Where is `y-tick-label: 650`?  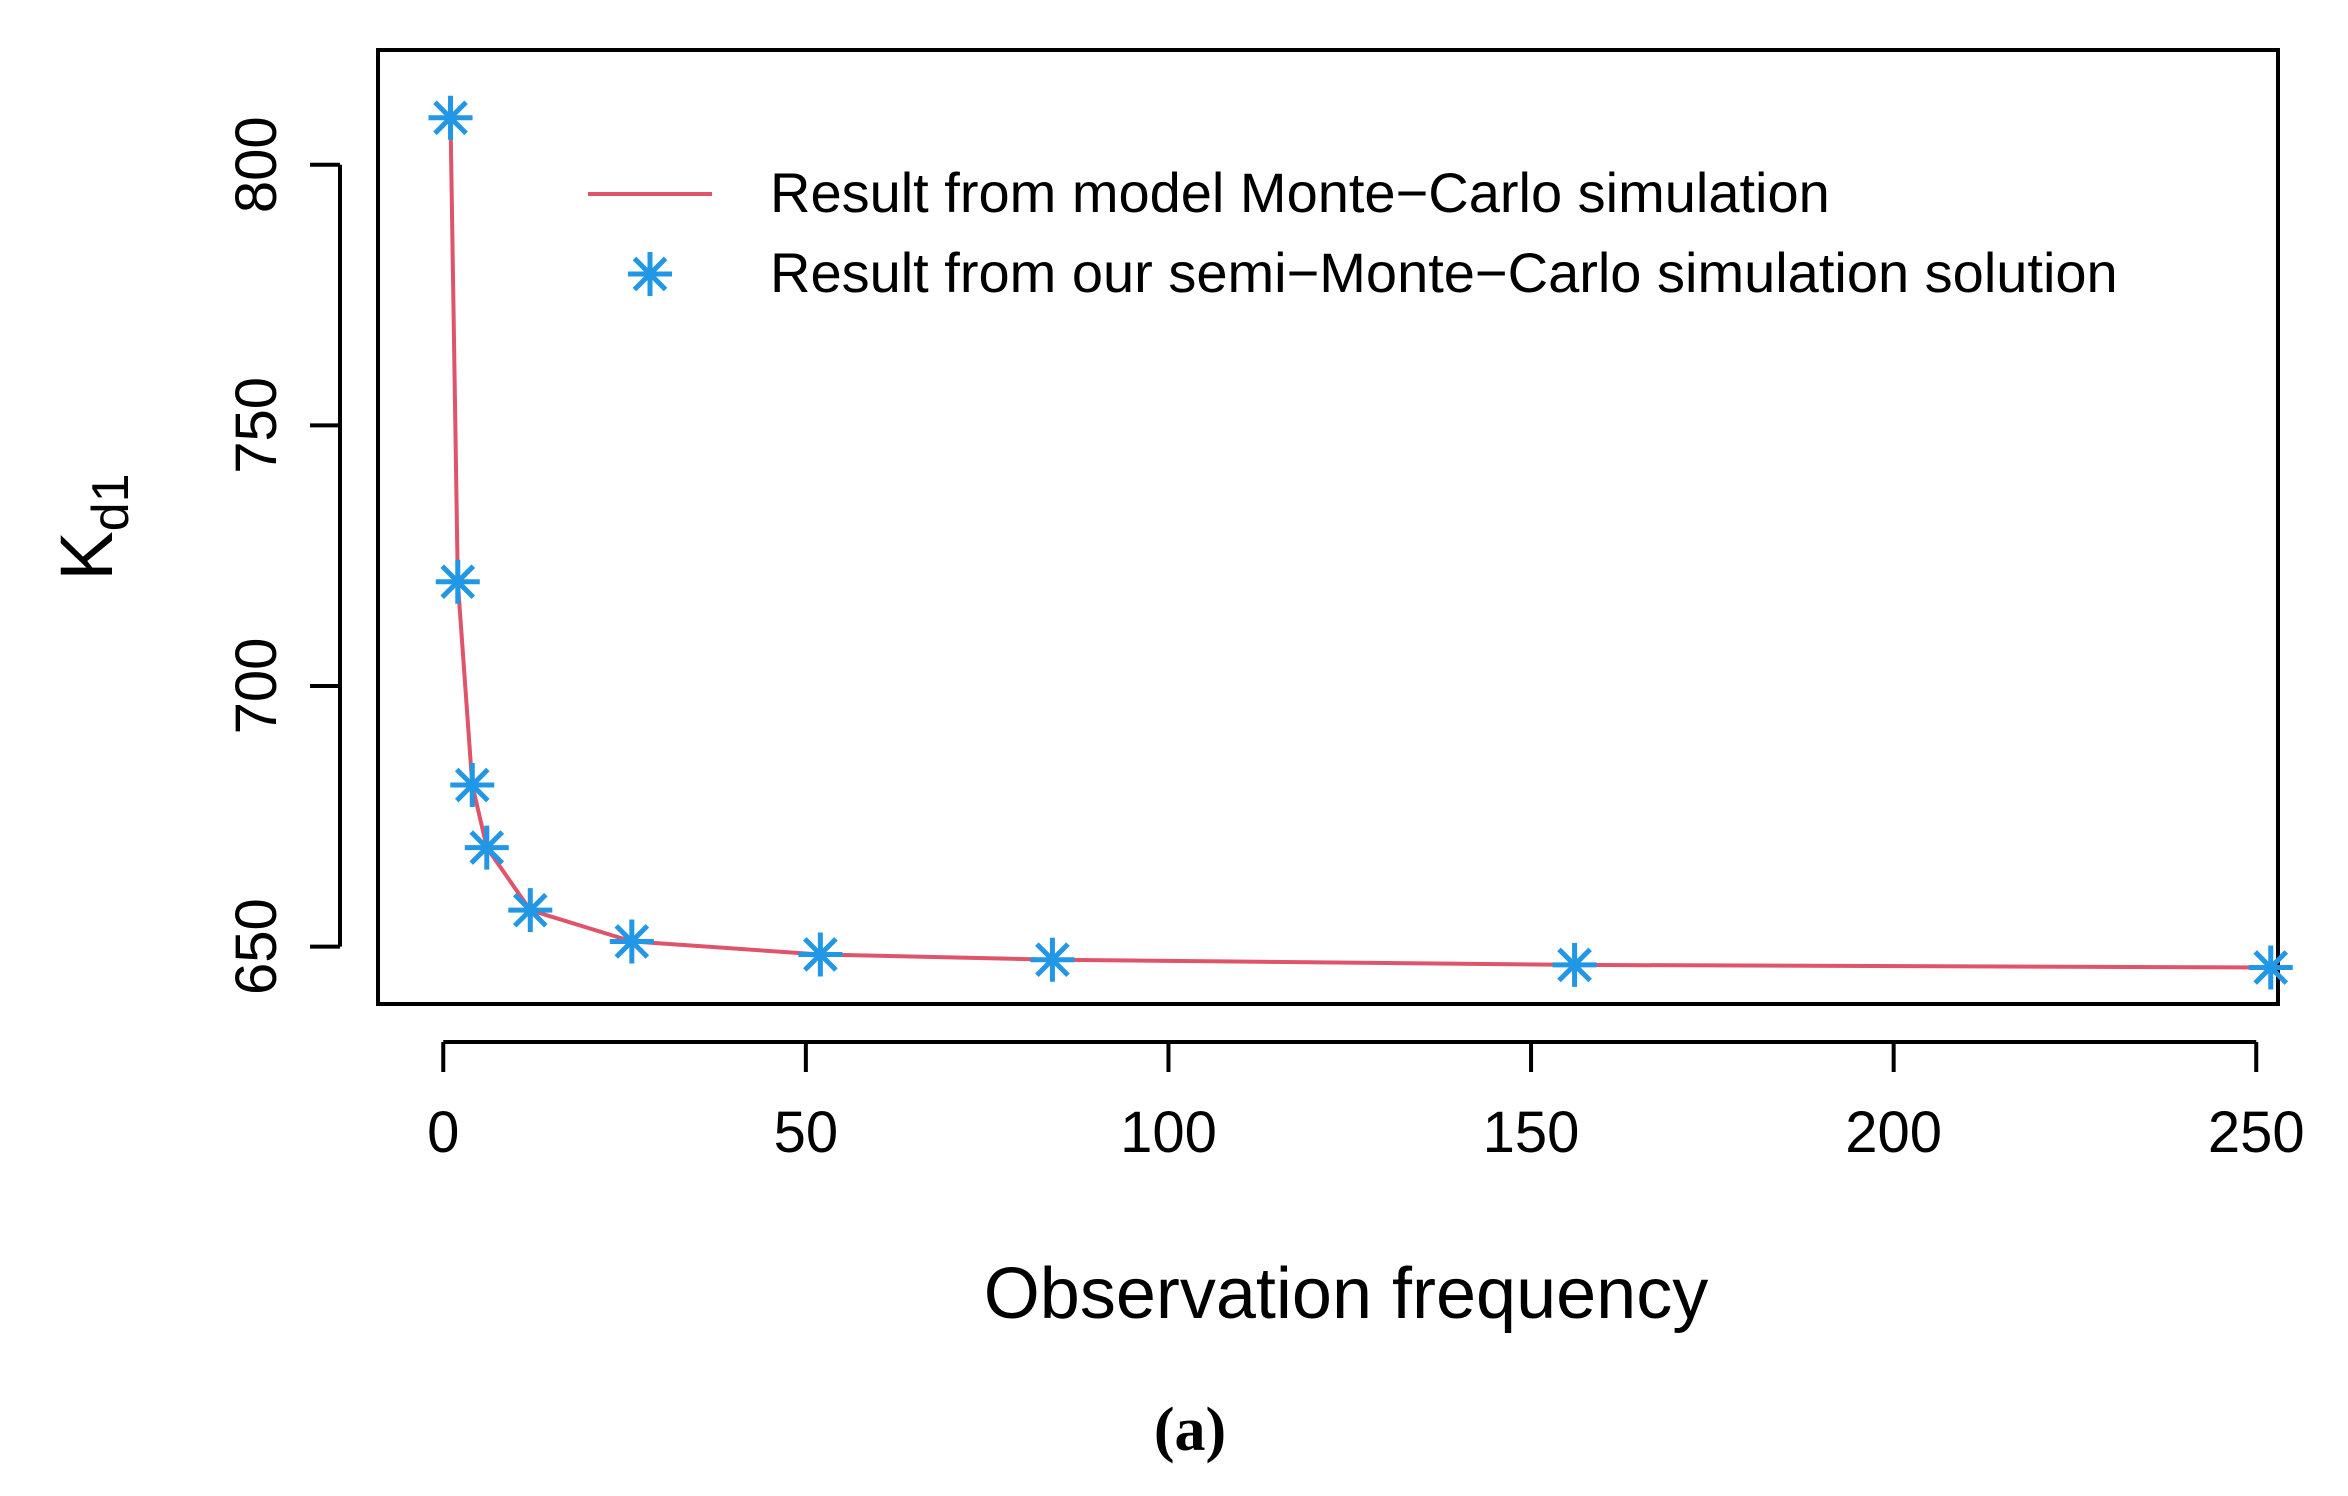
y-tick-label: 650 is located at coordinates (256, 946).